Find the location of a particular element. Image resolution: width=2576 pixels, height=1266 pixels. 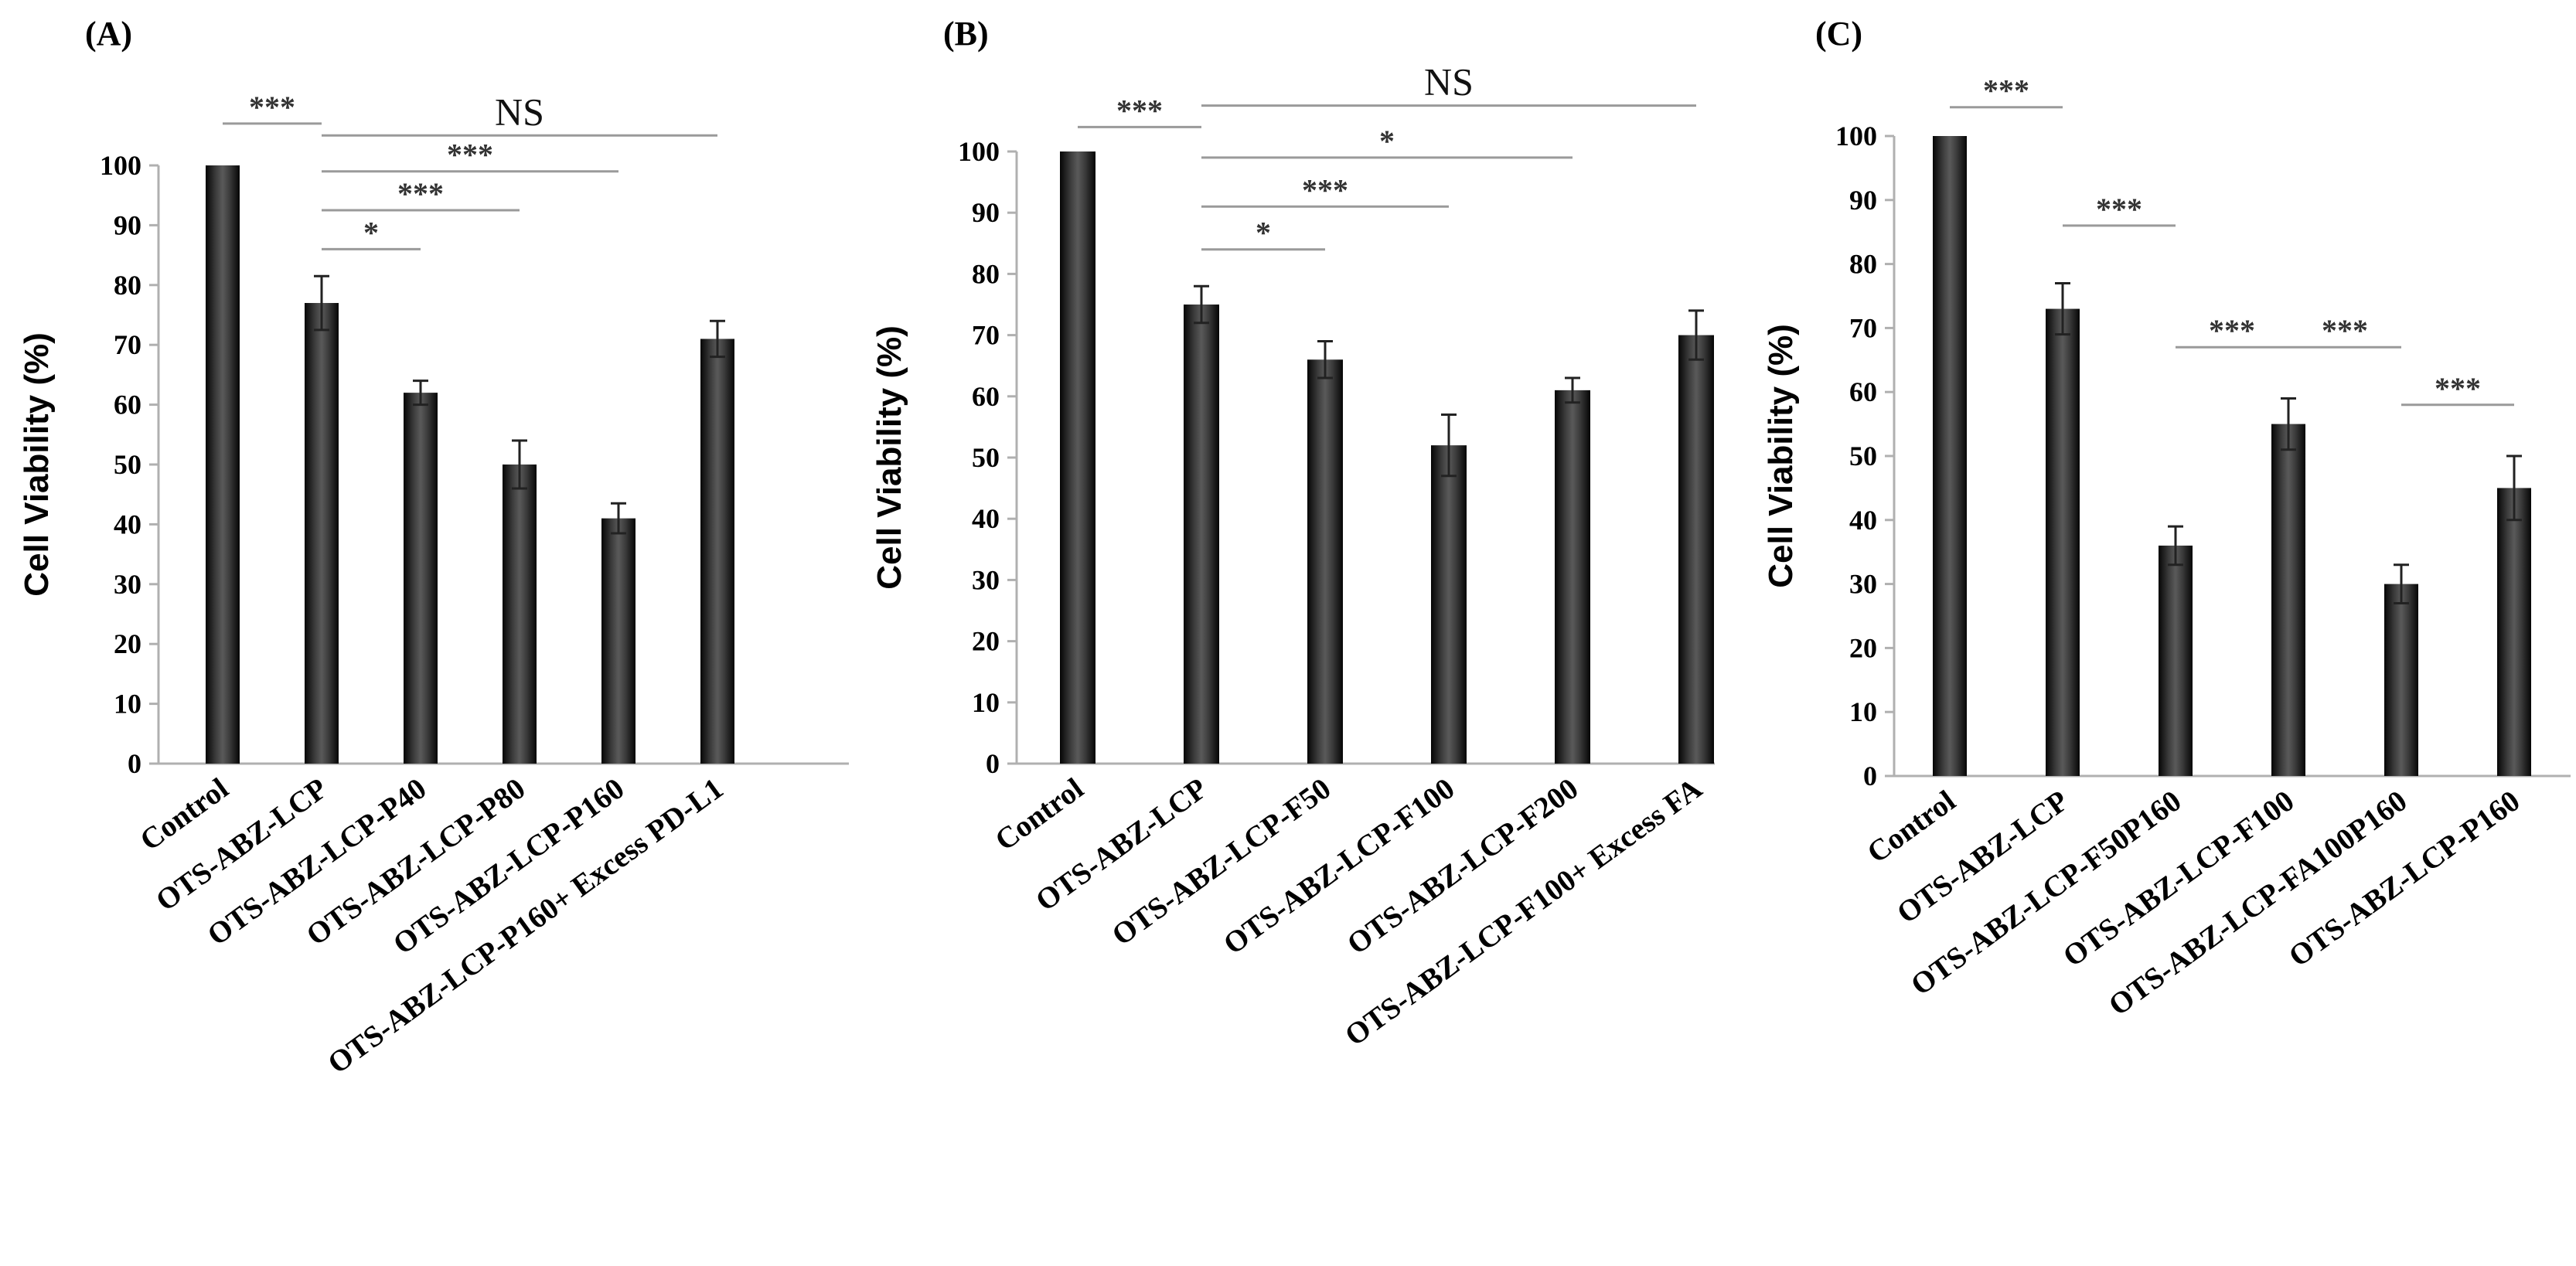

panel-label: (B) is located at coordinates (966, 34).